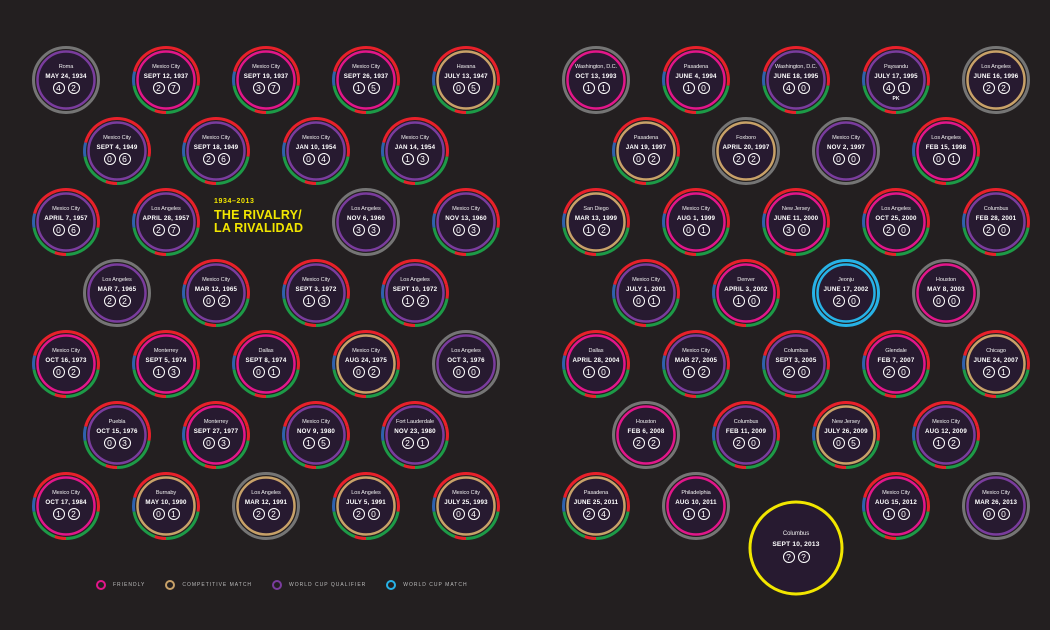  I want to click on match-city: Houston, so click(646, 422).